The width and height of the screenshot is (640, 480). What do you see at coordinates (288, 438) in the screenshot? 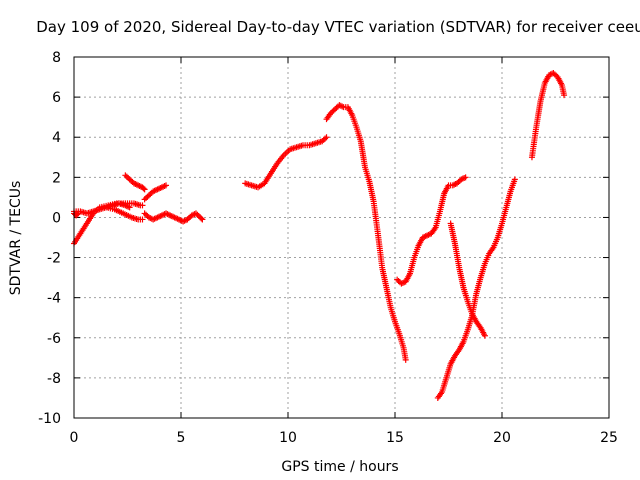
I see `x-tick-label: 10` at bounding box center [288, 438].